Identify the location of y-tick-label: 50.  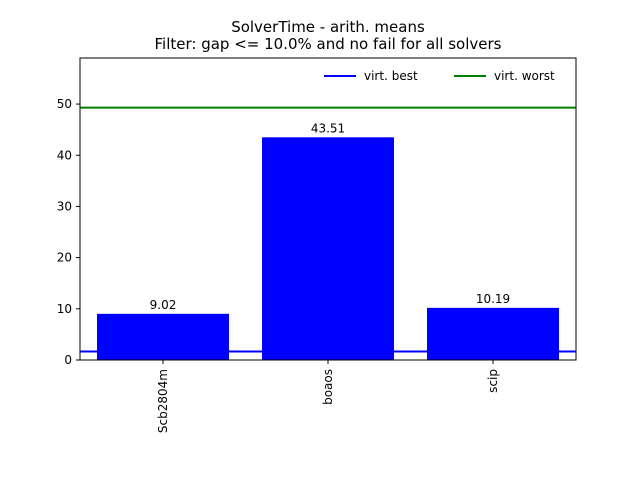
(64, 104).